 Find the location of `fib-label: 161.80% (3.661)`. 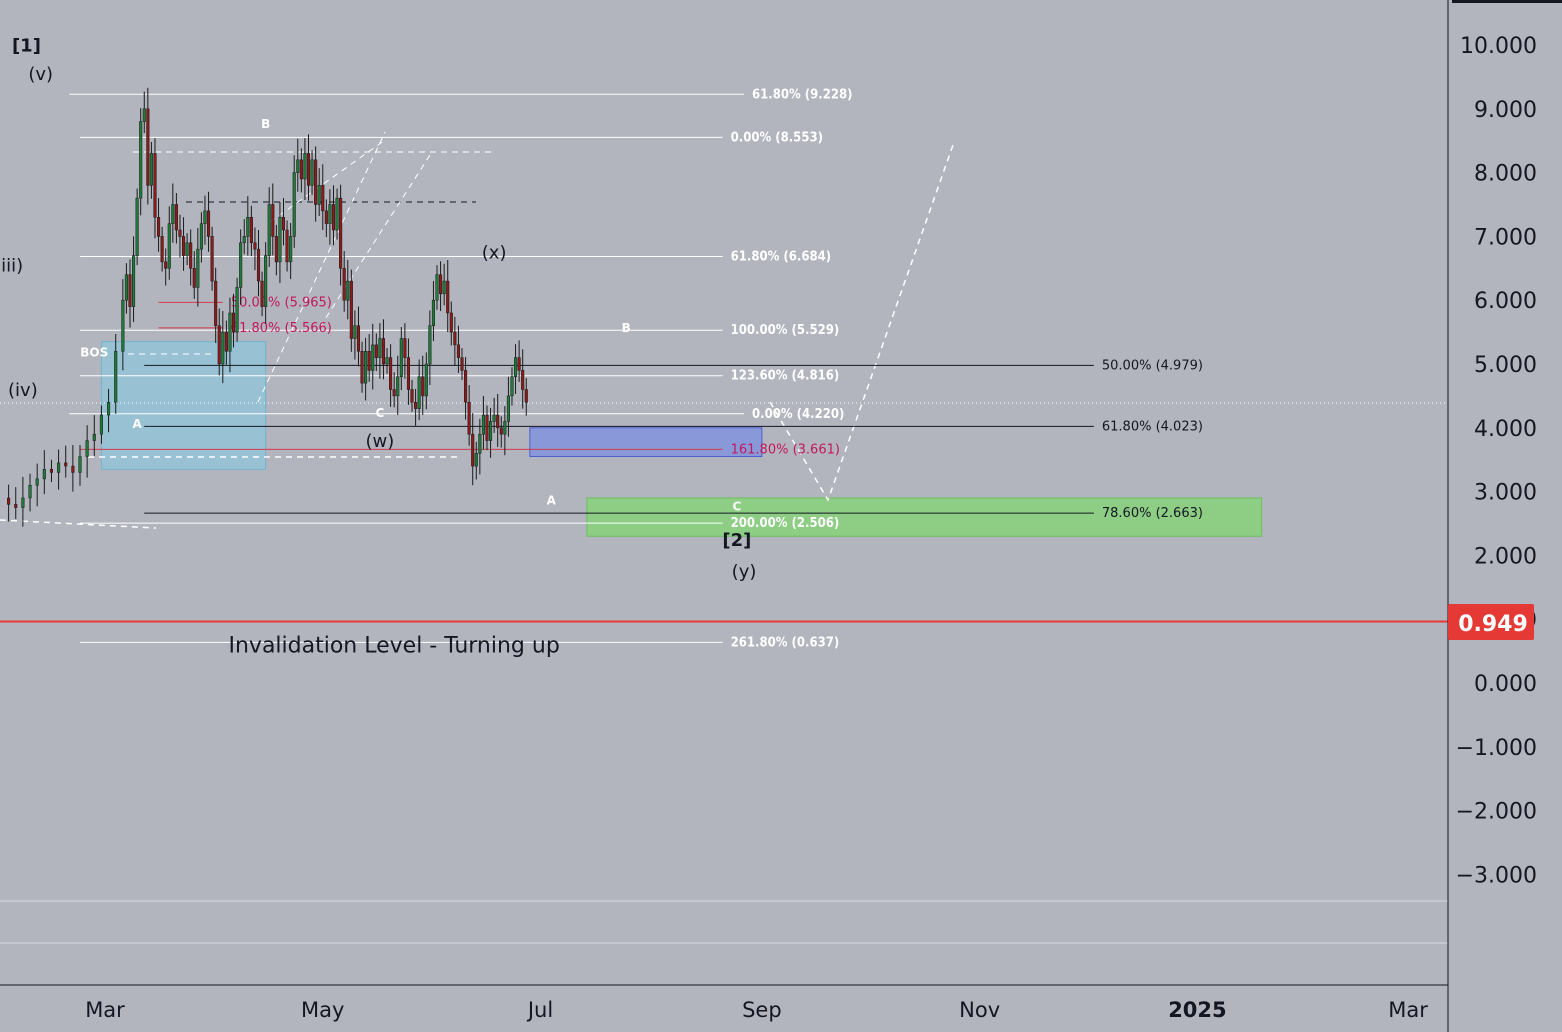

fib-label: 161.80% (3.661) is located at coordinates (785, 449).